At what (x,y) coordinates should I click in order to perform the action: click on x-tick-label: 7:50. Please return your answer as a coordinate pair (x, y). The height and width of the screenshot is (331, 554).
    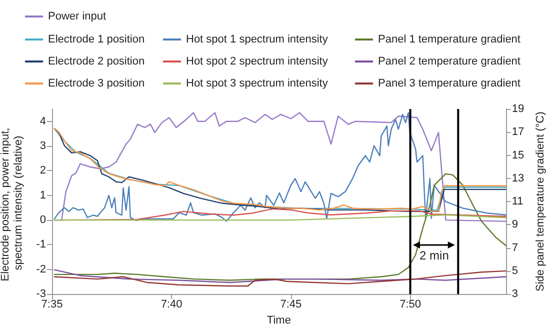
    Looking at the image, I should click on (410, 304).